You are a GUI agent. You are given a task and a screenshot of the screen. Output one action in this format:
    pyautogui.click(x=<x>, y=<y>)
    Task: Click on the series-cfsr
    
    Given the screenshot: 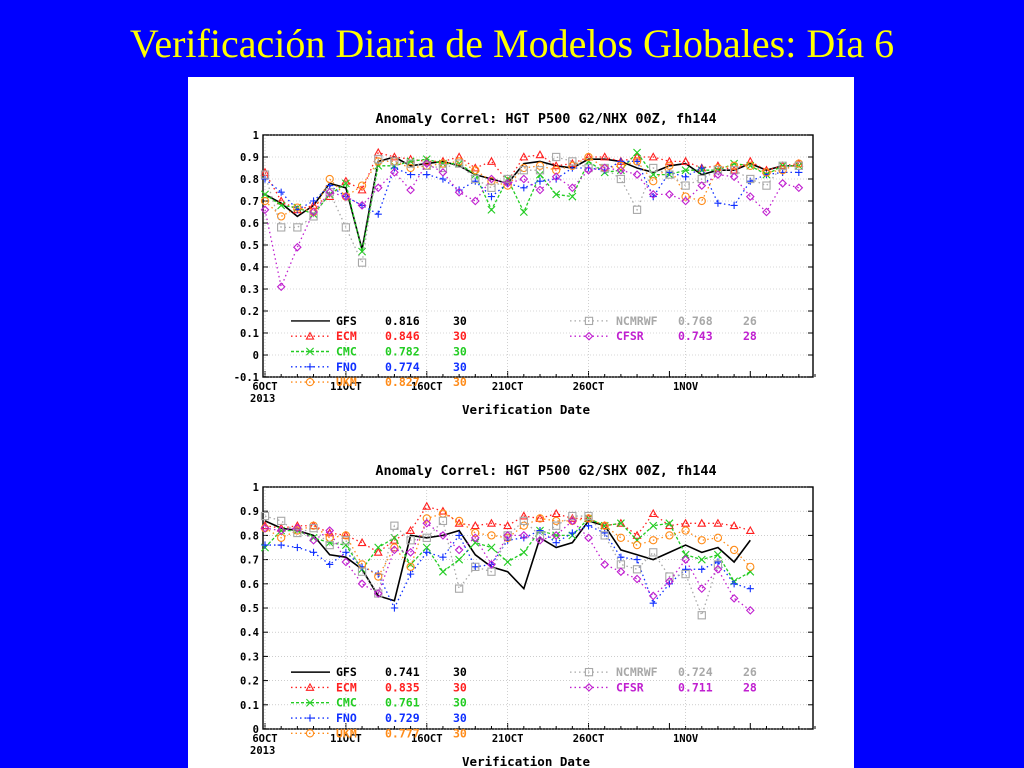 What is the action you would take?
    pyautogui.click(x=507, y=565)
    